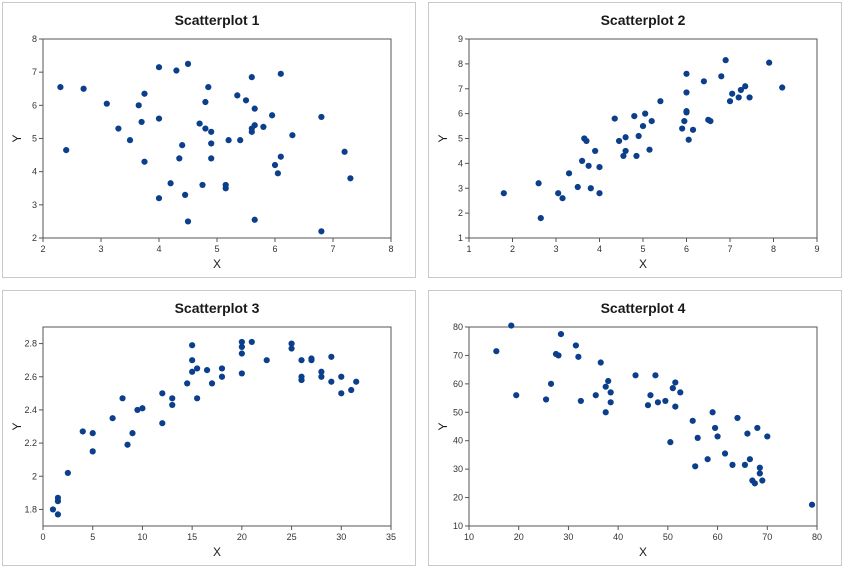  What do you see at coordinates (391, 537) in the screenshot?
I see `x-tick-label: 35` at bounding box center [391, 537].